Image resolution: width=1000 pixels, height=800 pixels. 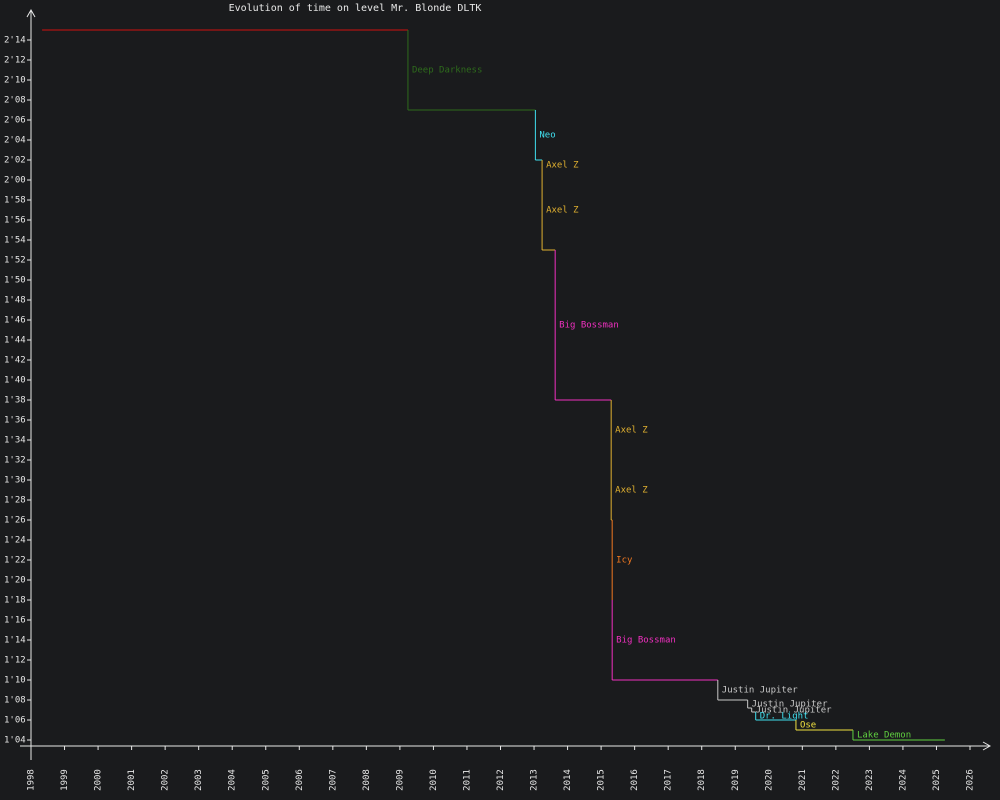 What do you see at coordinates (836, 780) in the screenshot?
I see `x-tick-label: 2022` at bounding box center [836, 780].